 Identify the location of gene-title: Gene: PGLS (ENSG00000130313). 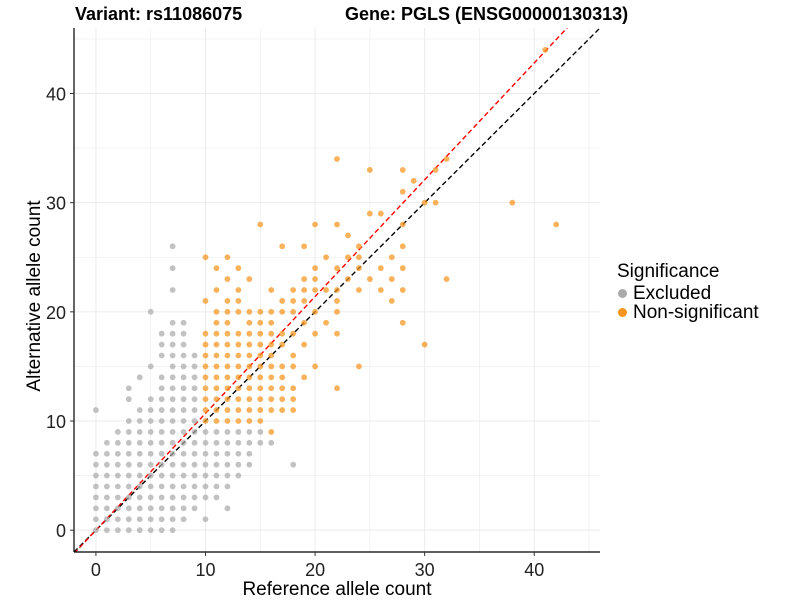
(487, 14).